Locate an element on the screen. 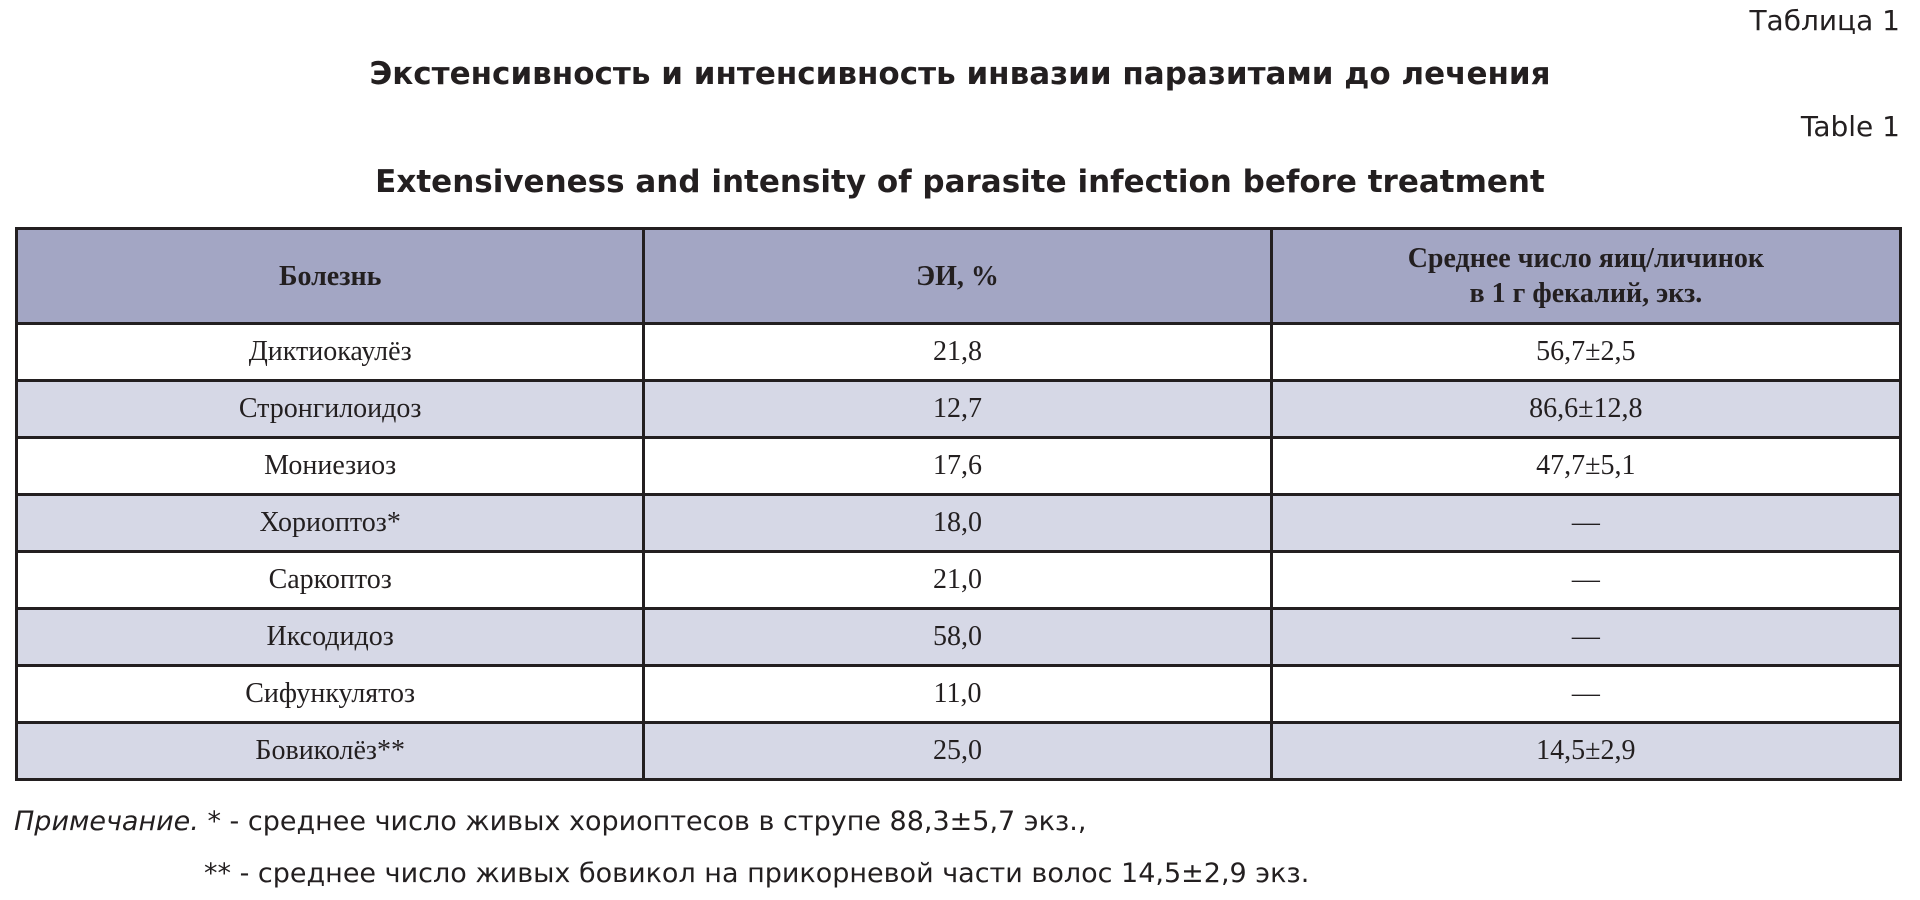 The height and width of the screenshot is (900, 1920). table-row: Диктиокаулёз 21,8 56,7±2,5 is located at coordinates (958, 352).